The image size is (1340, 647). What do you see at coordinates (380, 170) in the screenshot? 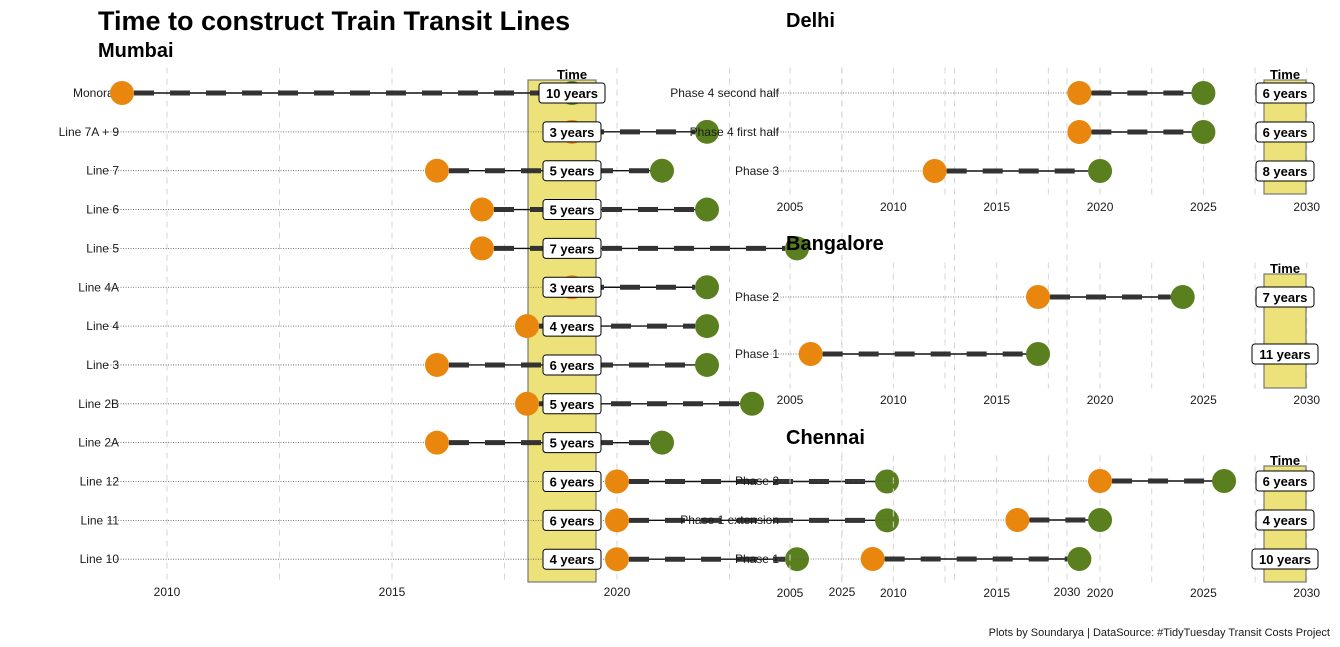
I see `row-line-7: Line 7 5 years` at bounding box center [380, 170].